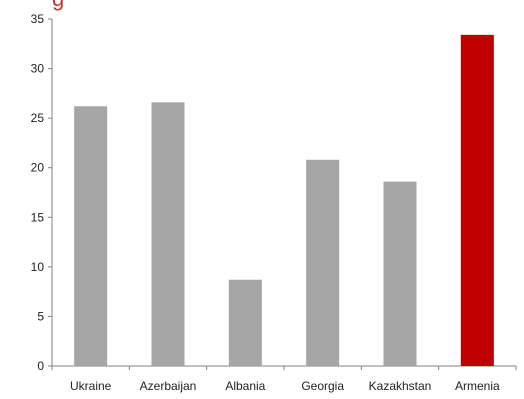  I want to click on bar-georgia, so click(323, 262).